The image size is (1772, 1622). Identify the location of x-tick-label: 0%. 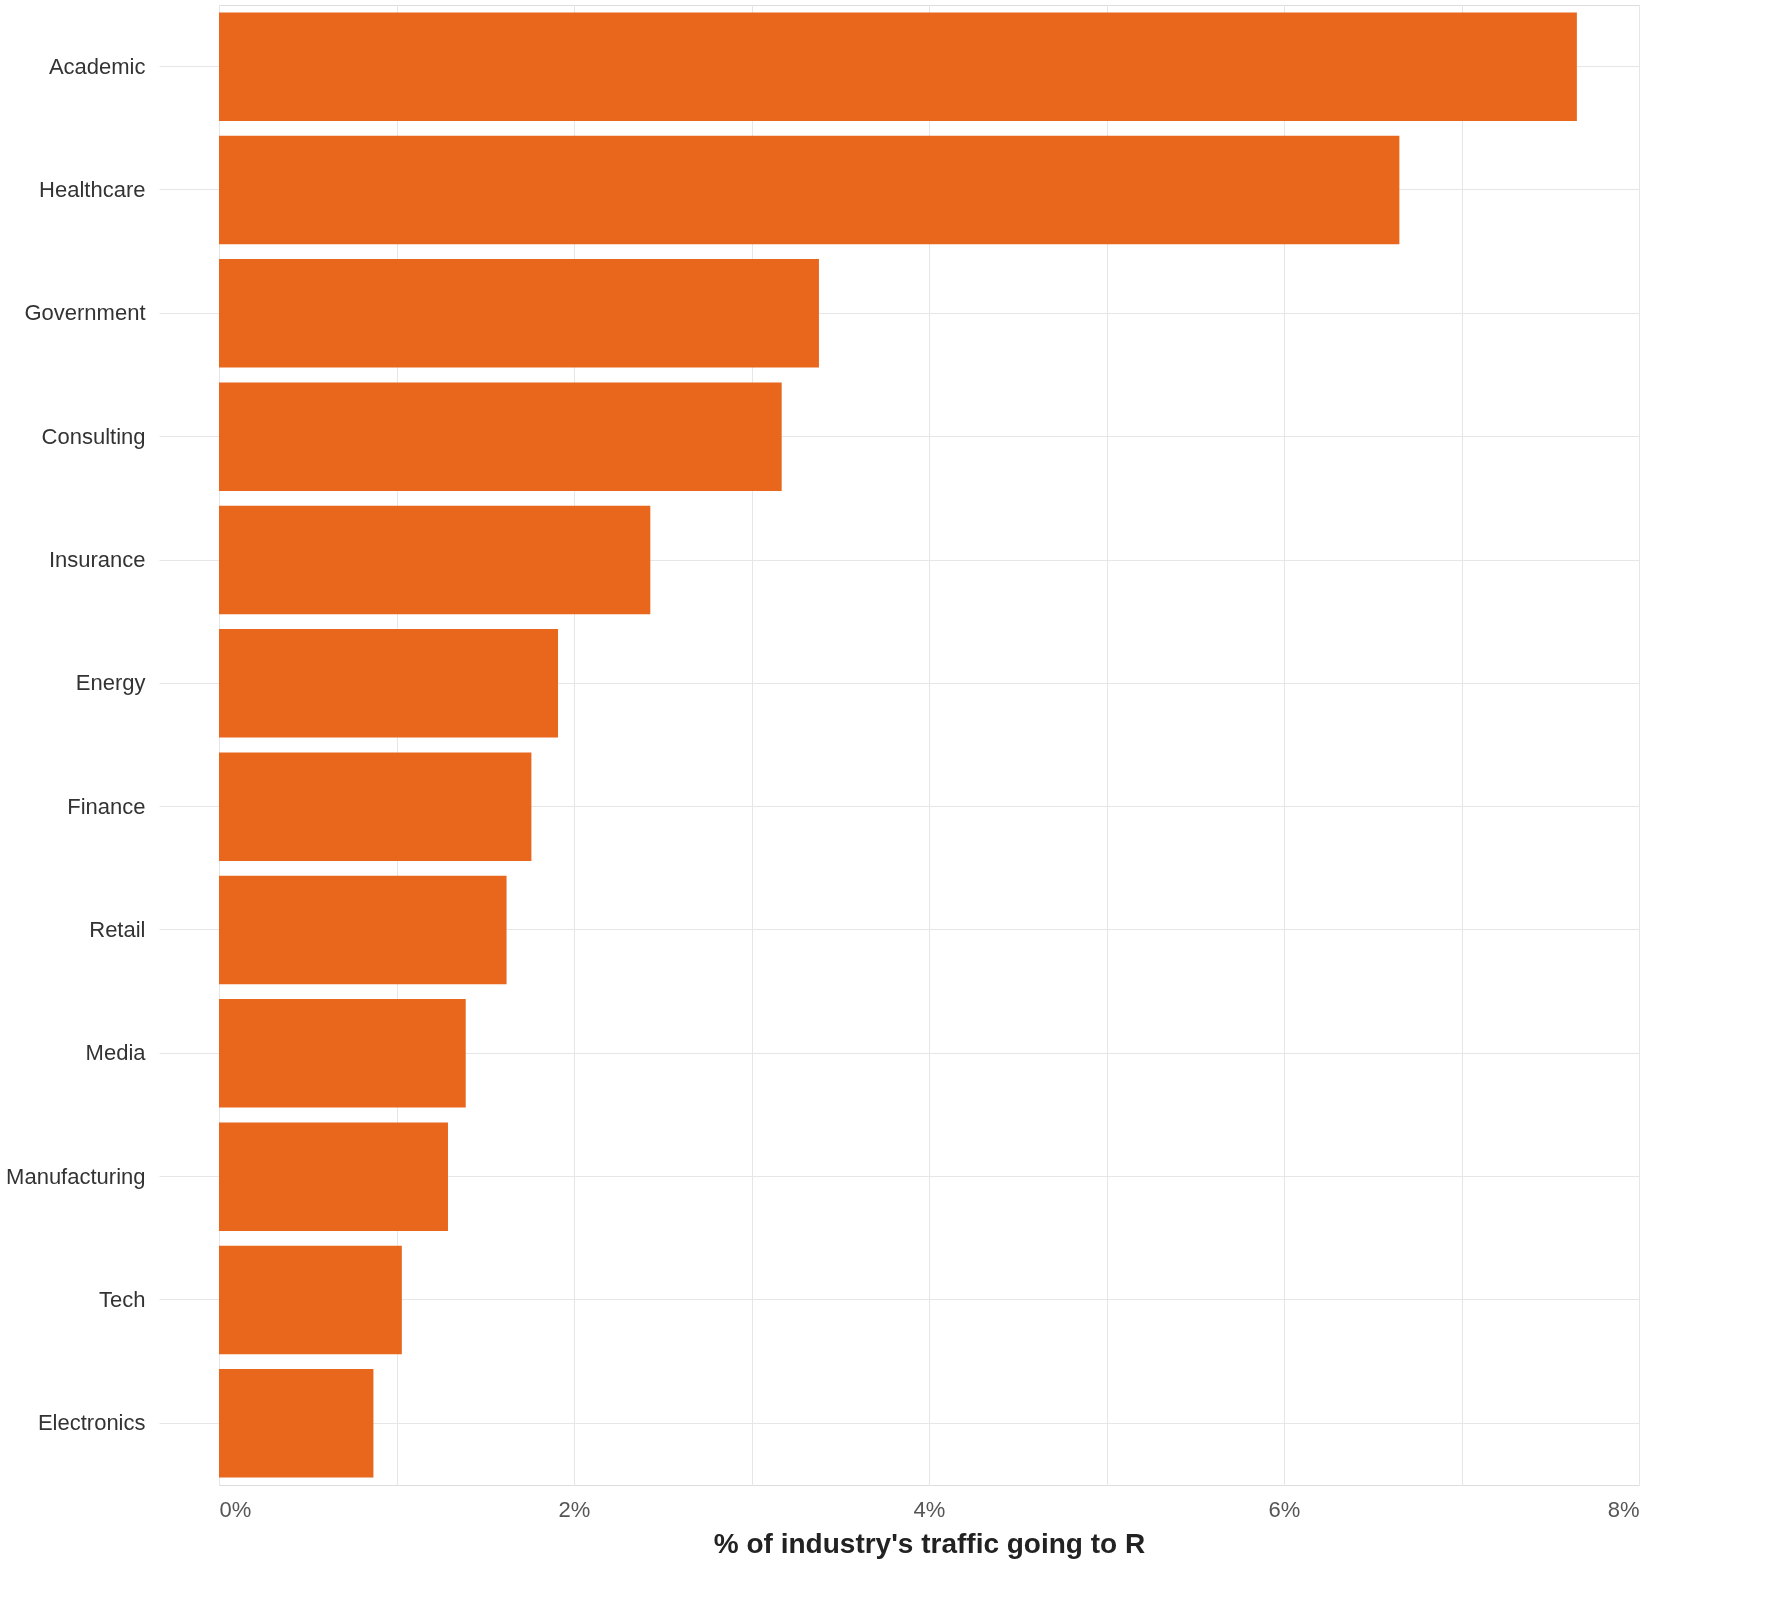
(235, 1509).